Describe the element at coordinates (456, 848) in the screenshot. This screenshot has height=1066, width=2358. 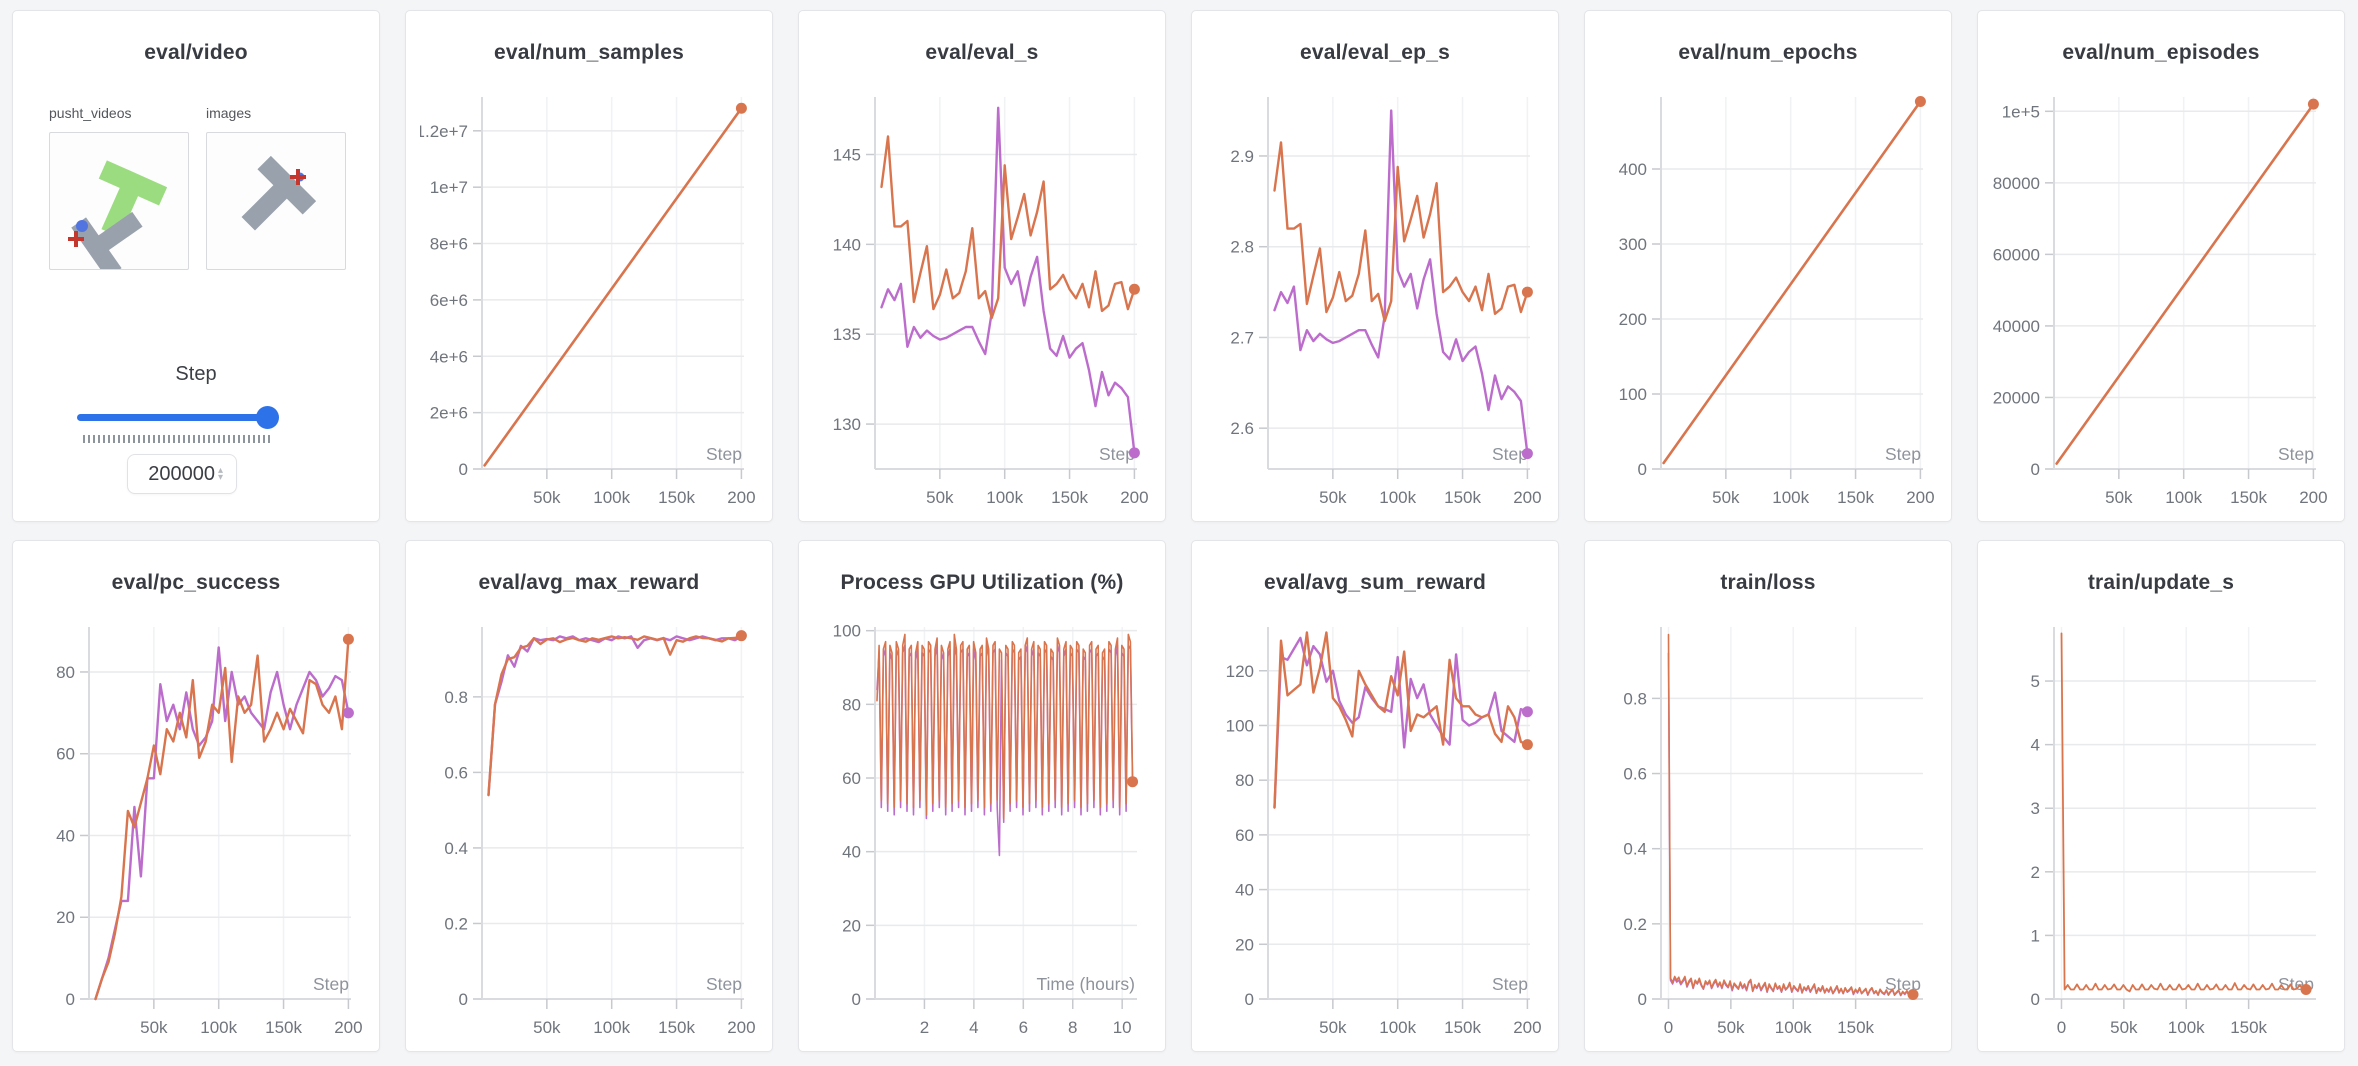
I see `y-tick-label: 0.4` at that location.